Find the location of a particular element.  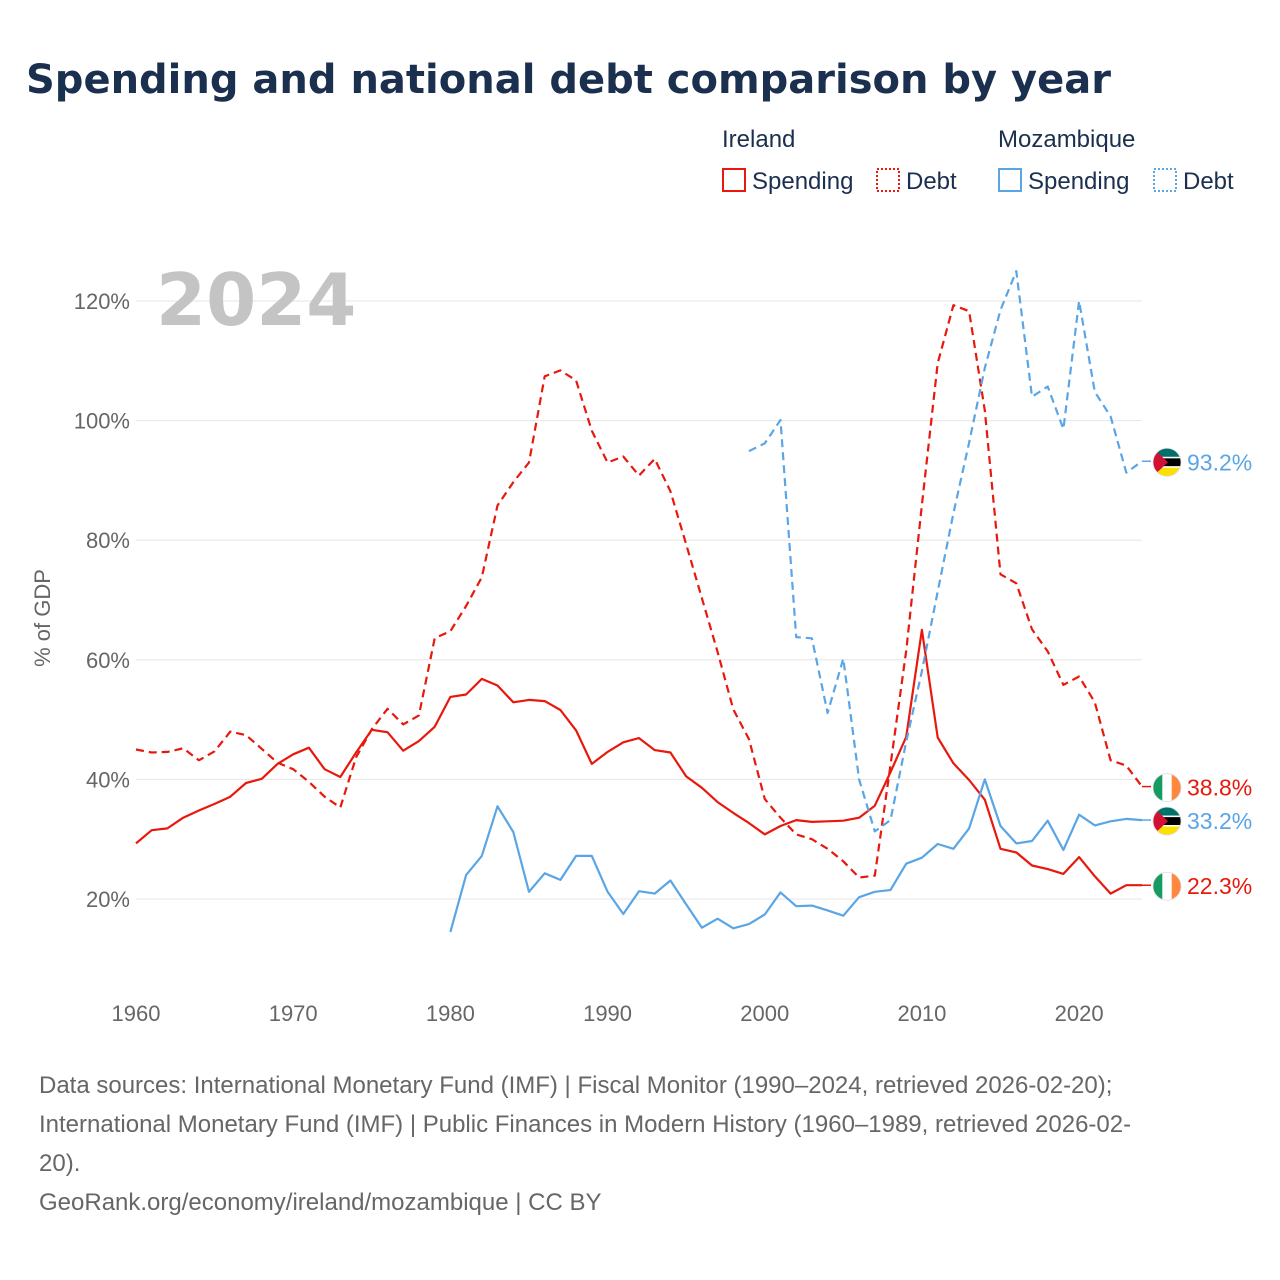

source-line-3: 20). is located at coordinates (59, 1163).